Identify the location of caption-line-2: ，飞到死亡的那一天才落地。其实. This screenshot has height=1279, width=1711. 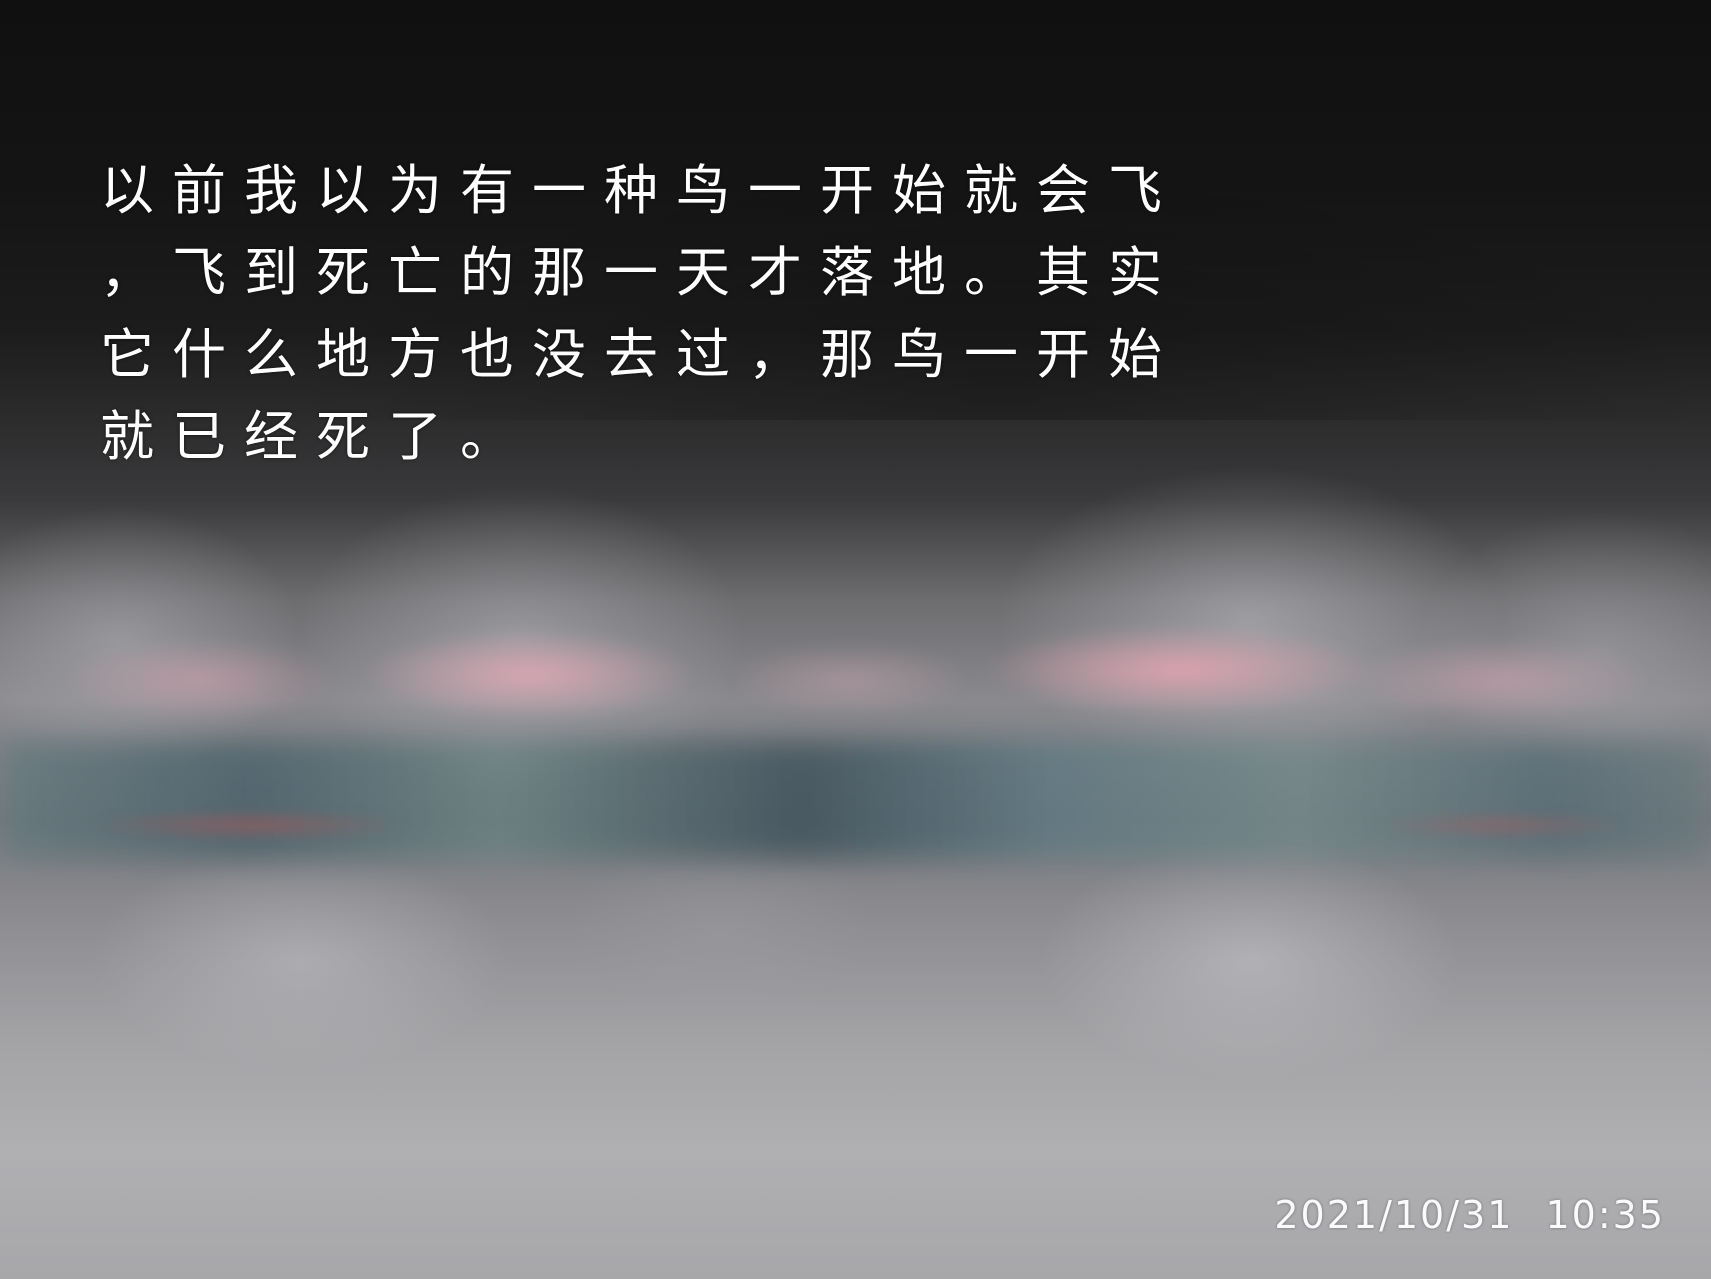
(640, 272).